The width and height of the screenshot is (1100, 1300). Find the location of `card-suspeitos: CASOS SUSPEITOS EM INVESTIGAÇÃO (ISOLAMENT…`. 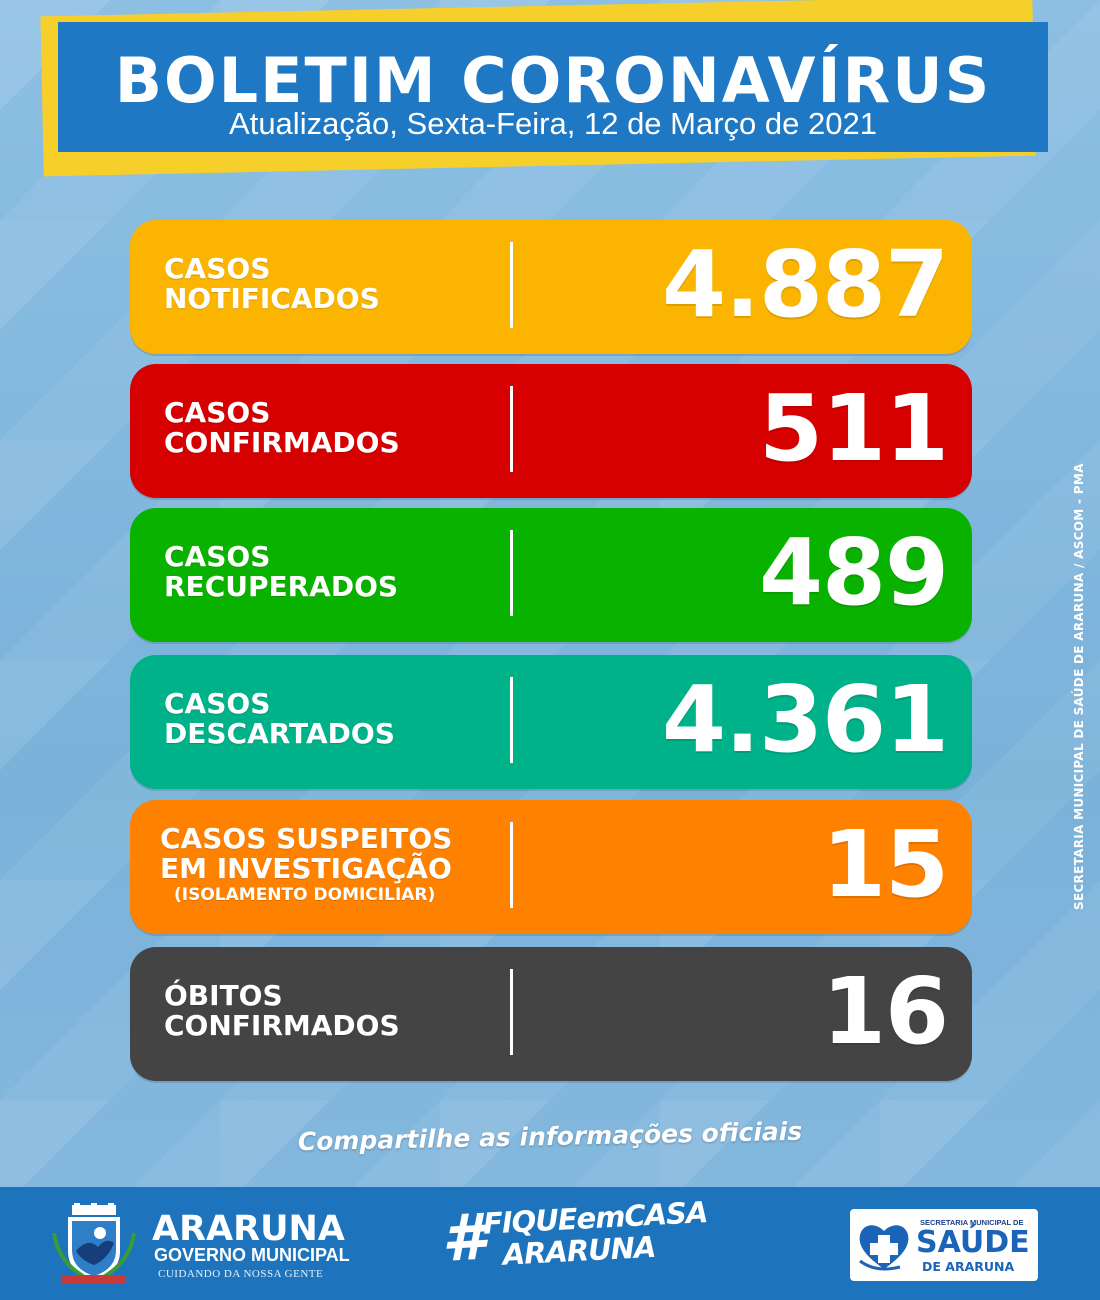

card-suspeitos: CASOS SUSPEITOS EM INVESTIGAÇÃO (ISOLAMENT… is located at coordinates (551, 867).